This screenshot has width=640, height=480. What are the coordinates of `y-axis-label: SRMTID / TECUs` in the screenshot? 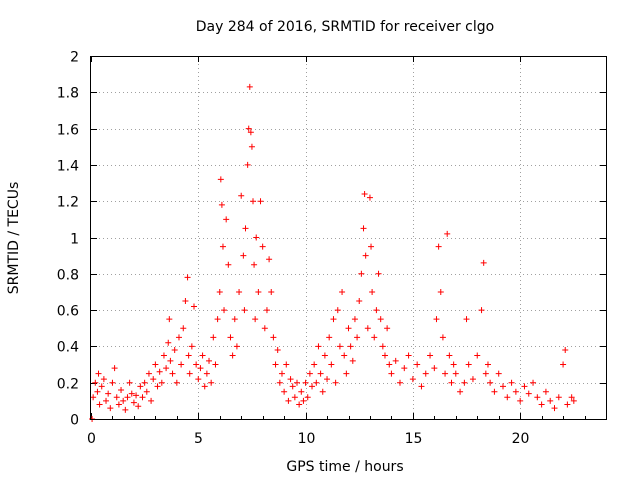 It's located at (14, 238).